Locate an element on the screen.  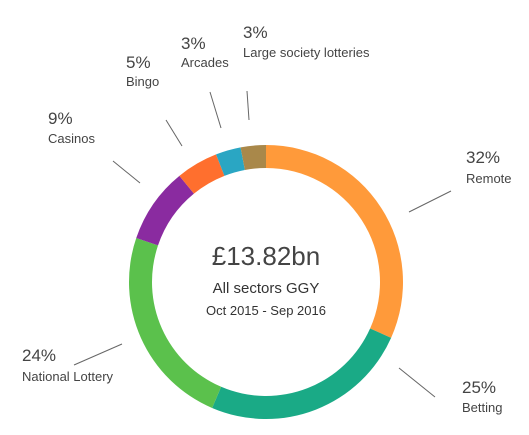
center-period: Oct 2015 - Sep 2016 is located at coordinates (266, 310).